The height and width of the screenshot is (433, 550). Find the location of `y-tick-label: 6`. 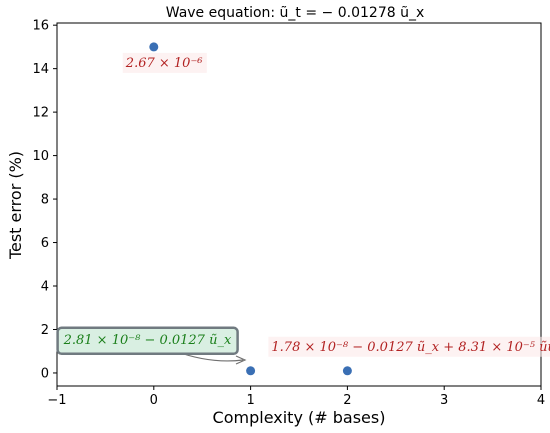

y-tick-label: 6 is located at coordinates (45, 243).